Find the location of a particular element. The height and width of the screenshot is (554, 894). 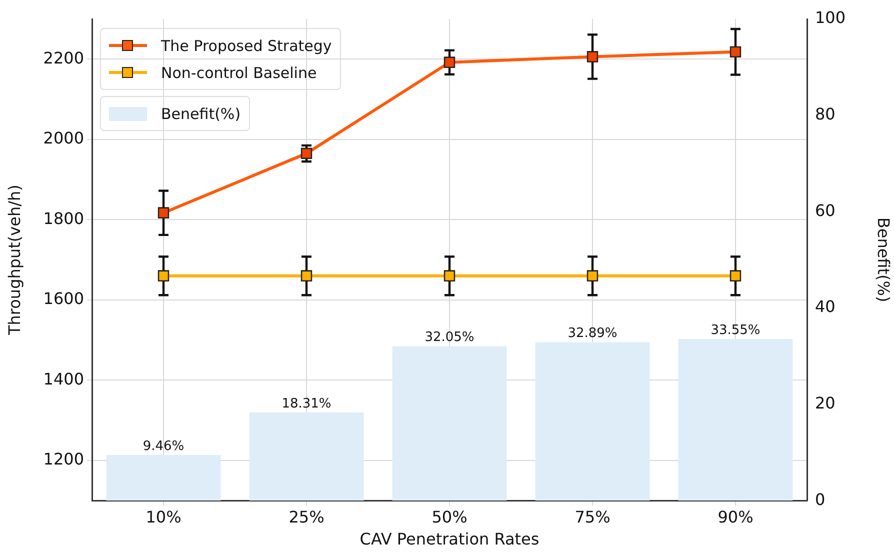

x-tick-label: 90% is located at coordinates (736, 516).